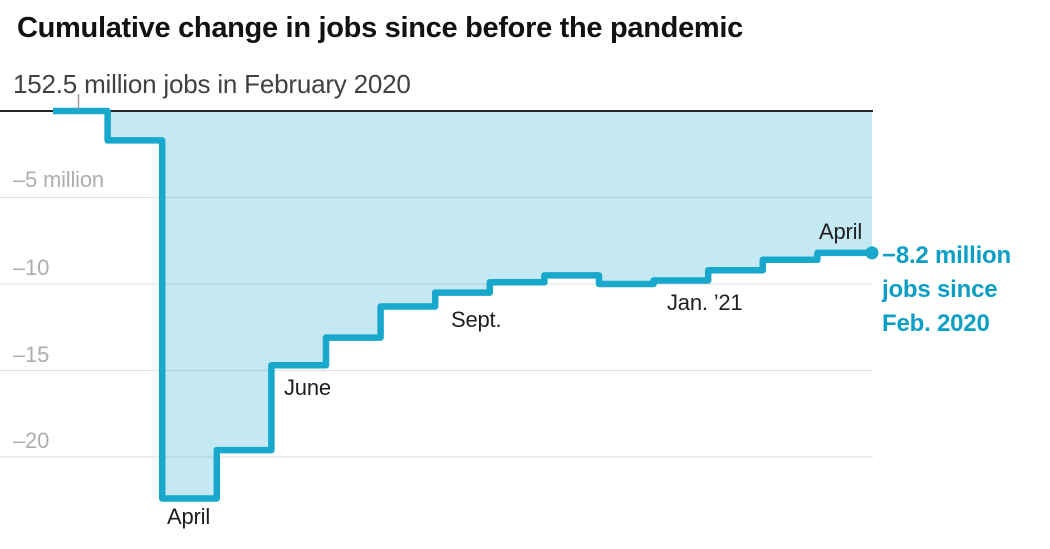  I want to click on month-label-sept-2020: Sept., so click(476, 319).